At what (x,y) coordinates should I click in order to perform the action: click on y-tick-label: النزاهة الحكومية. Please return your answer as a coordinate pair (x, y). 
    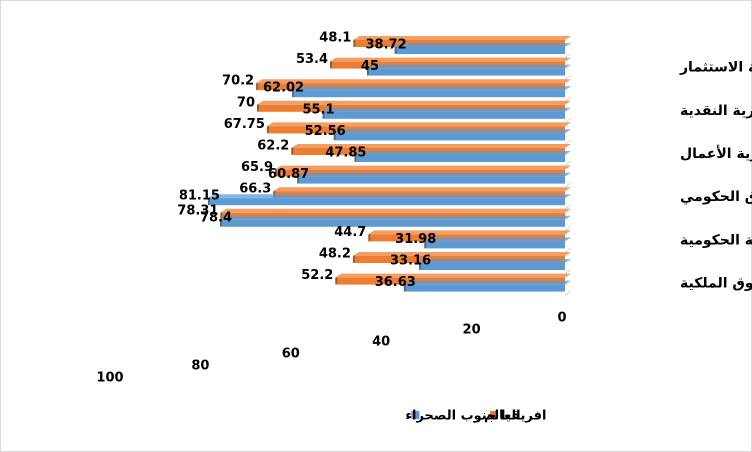
    Looking at the image, I should click on (716, 240).